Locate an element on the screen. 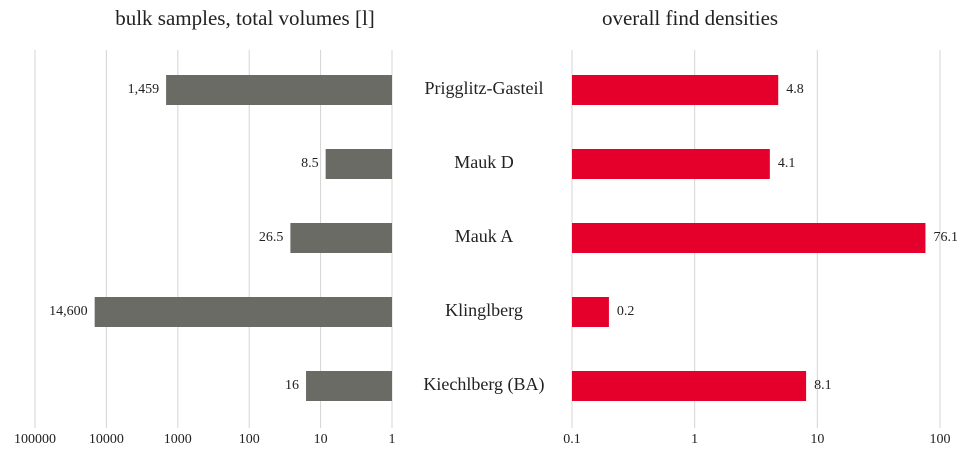  category-label: Kiechlberg (BA) is located at coordinates (483, 384).